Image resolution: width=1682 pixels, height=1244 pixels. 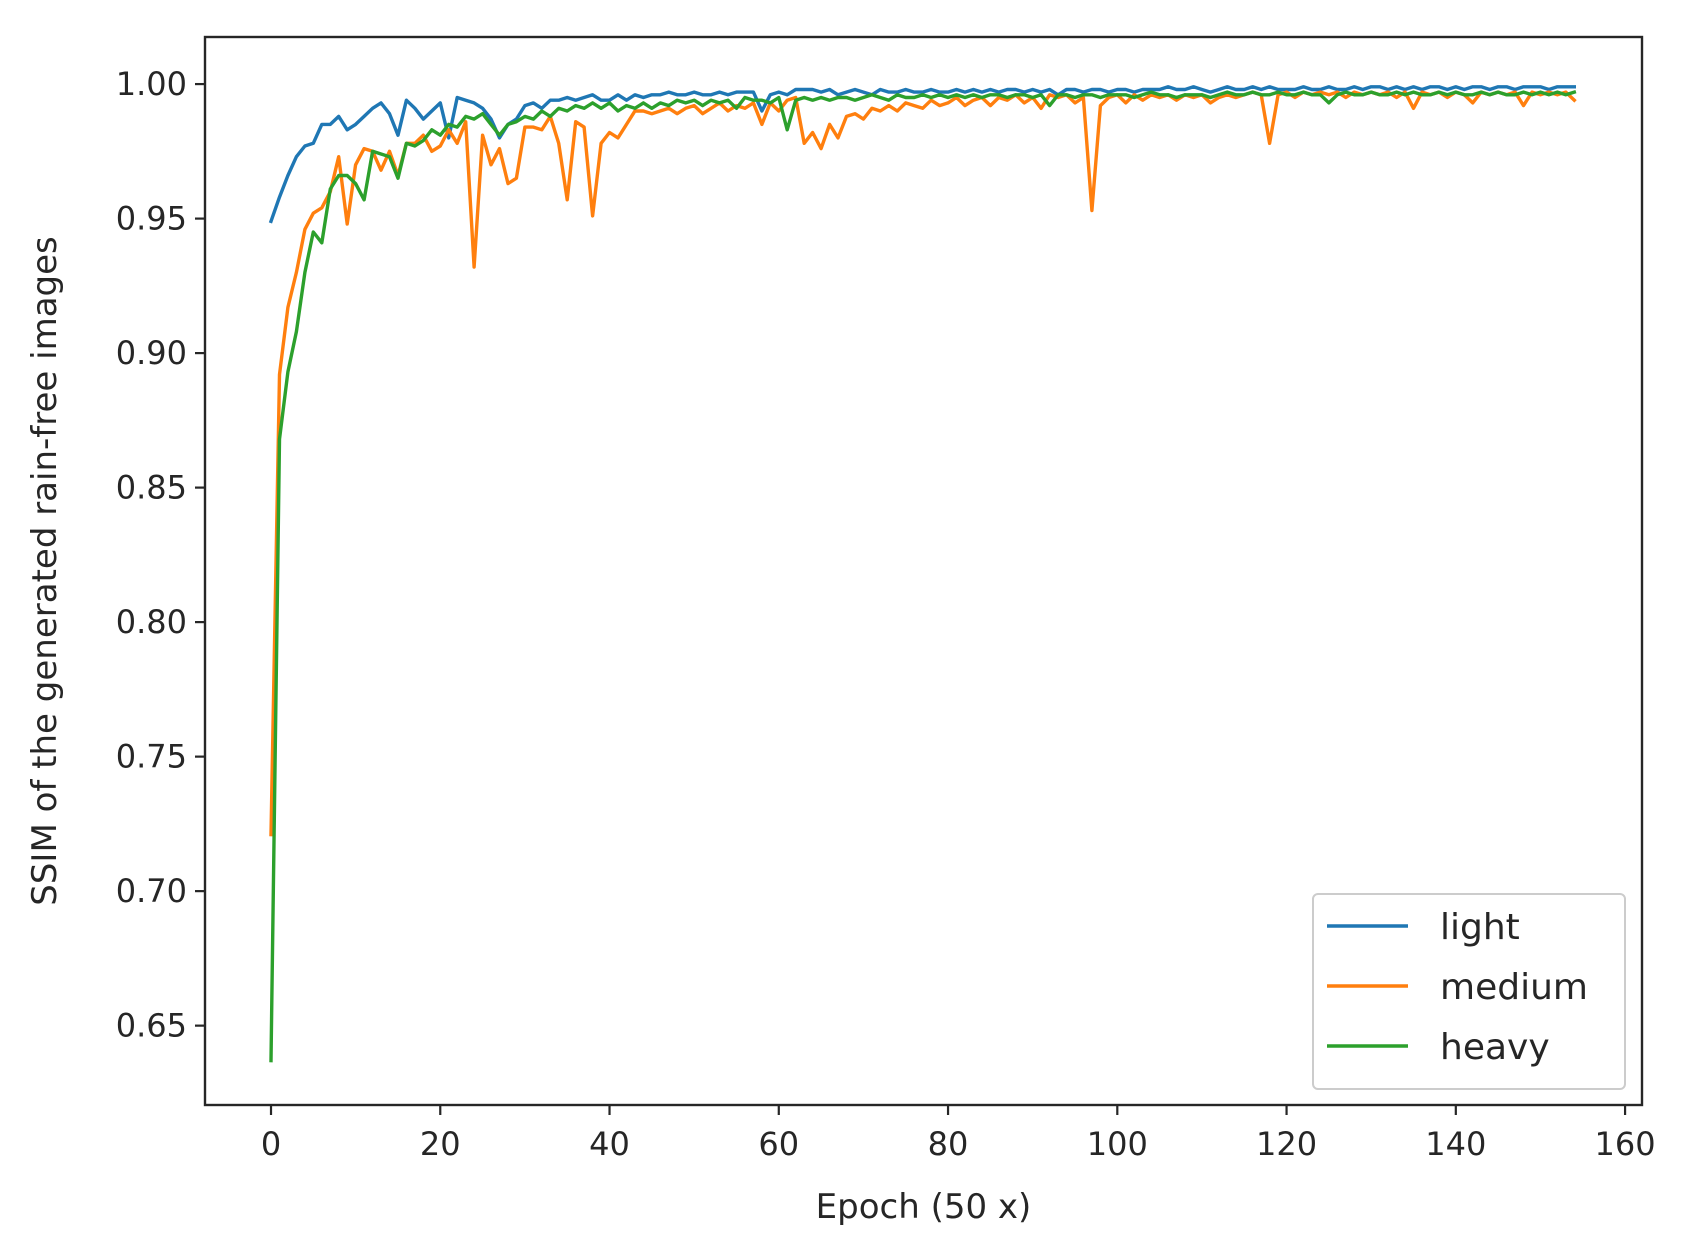 I want to click on x-tick-label: 40, so click(x=609, y=1144).